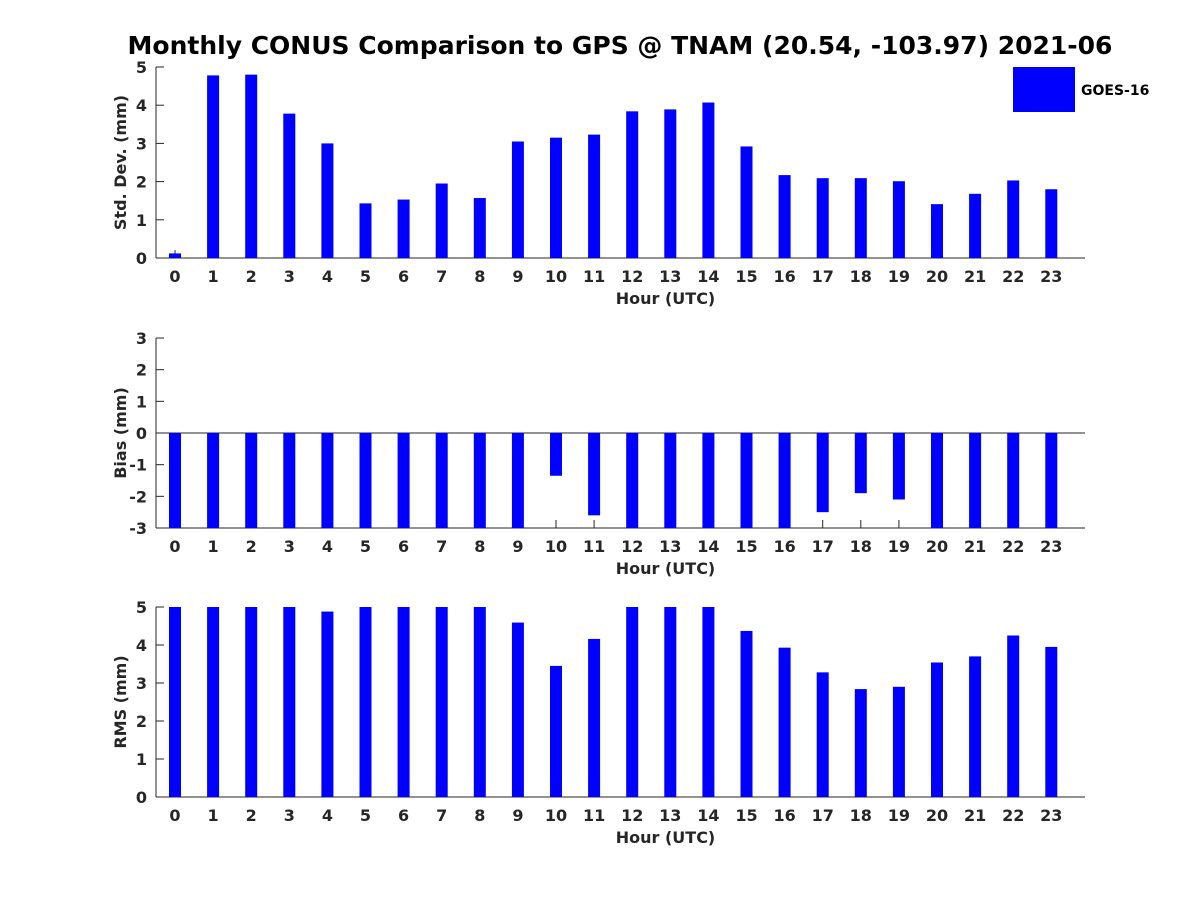  What do you see at coordinates (365, 546) in the screenshot?
I see `x-tick-label: 5` at bounding box center [365, 546].